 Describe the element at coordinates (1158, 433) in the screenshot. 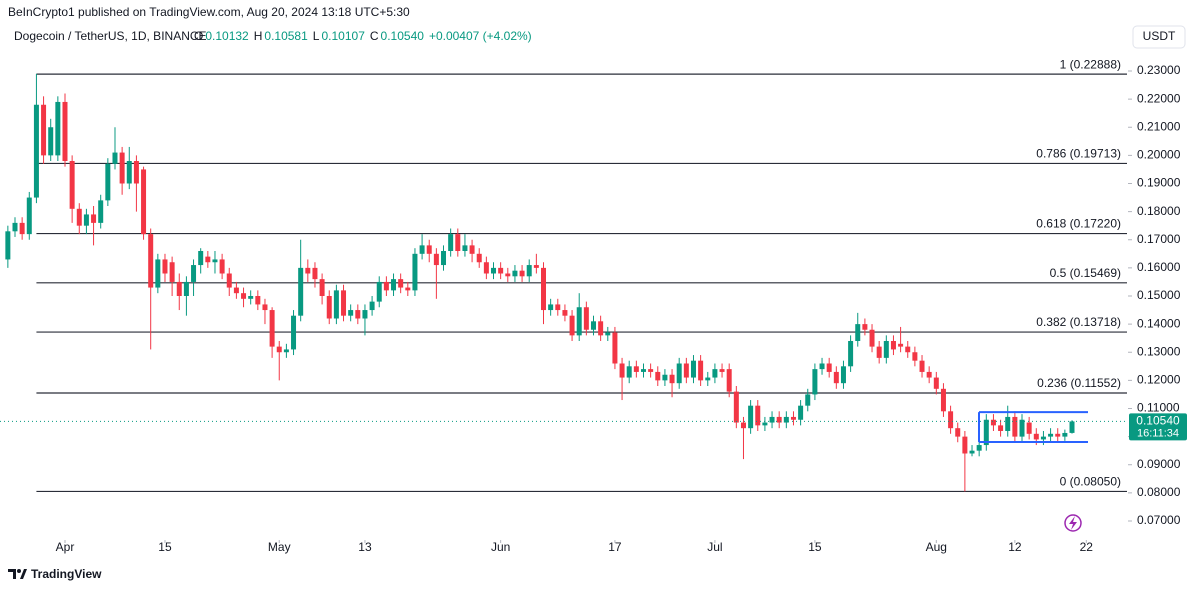

I see `countdown: 16:11:34` at that location.